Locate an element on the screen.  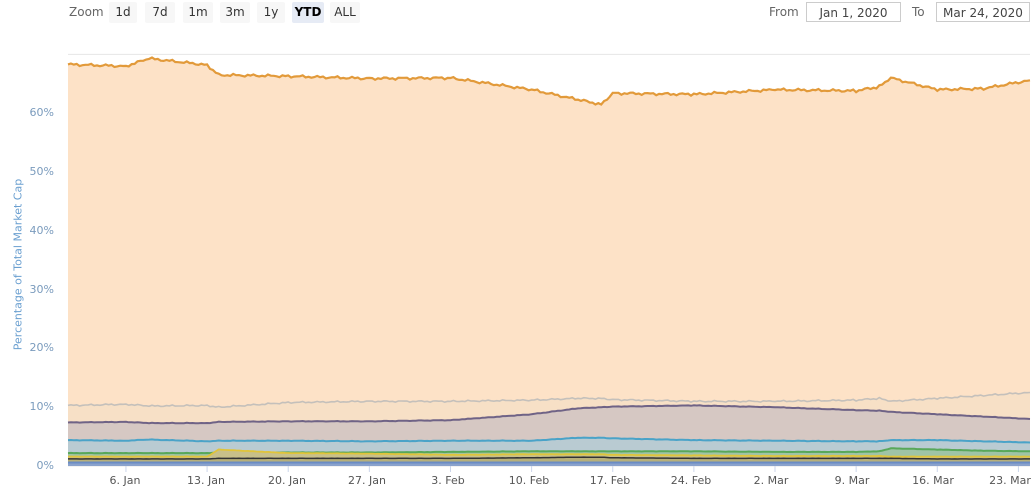
black-line-area-line is located at coordinates (549, 458).